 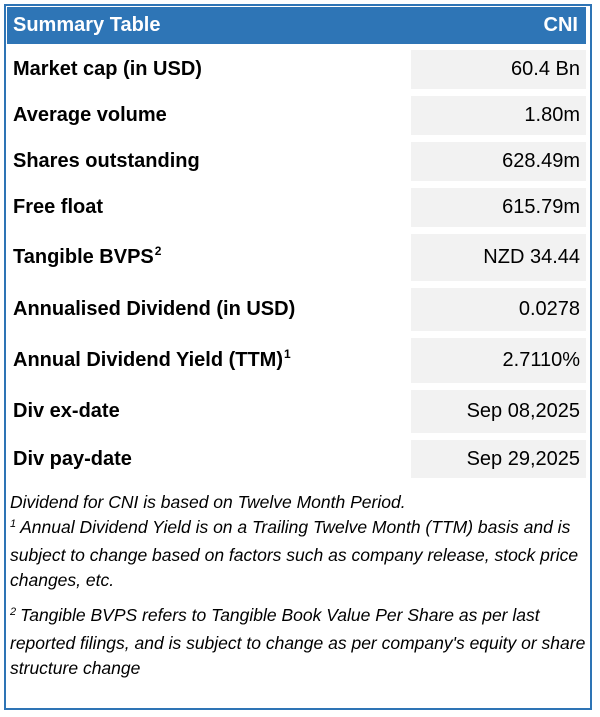 What do you see at coordinates (498, 161) in the screenshot?
I see `row-value: 628.49m` at bounding box center [498, 161].